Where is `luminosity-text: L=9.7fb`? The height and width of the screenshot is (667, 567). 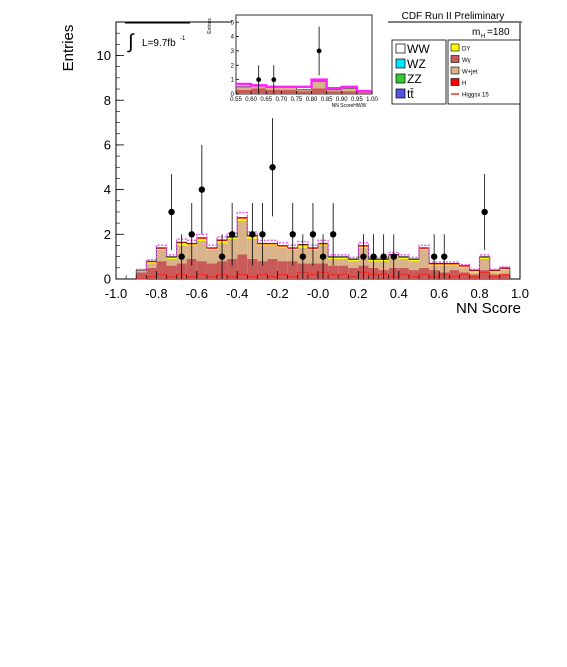
luminosity-text: L=9.7fb is located at coordinates (159, 43).